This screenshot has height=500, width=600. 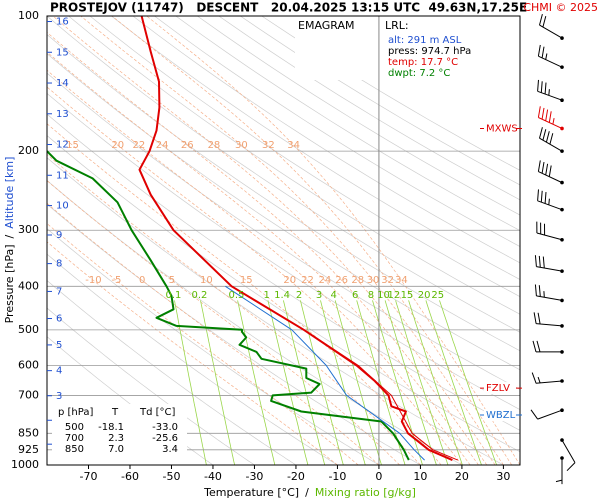 What do you see at coordinates (28, 150) in the screenshot?
I see `y-tick-label: 200` at bounding box center [28, 150].